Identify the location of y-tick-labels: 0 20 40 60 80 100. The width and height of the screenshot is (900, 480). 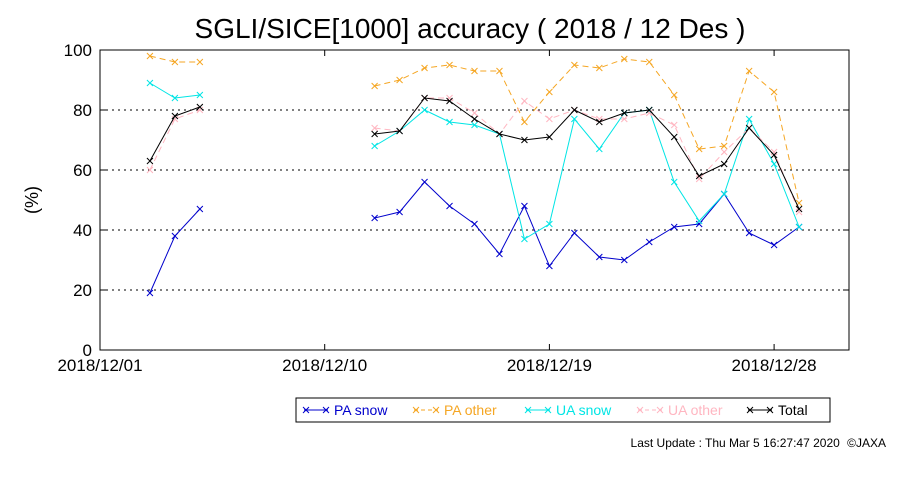
(78, 200).